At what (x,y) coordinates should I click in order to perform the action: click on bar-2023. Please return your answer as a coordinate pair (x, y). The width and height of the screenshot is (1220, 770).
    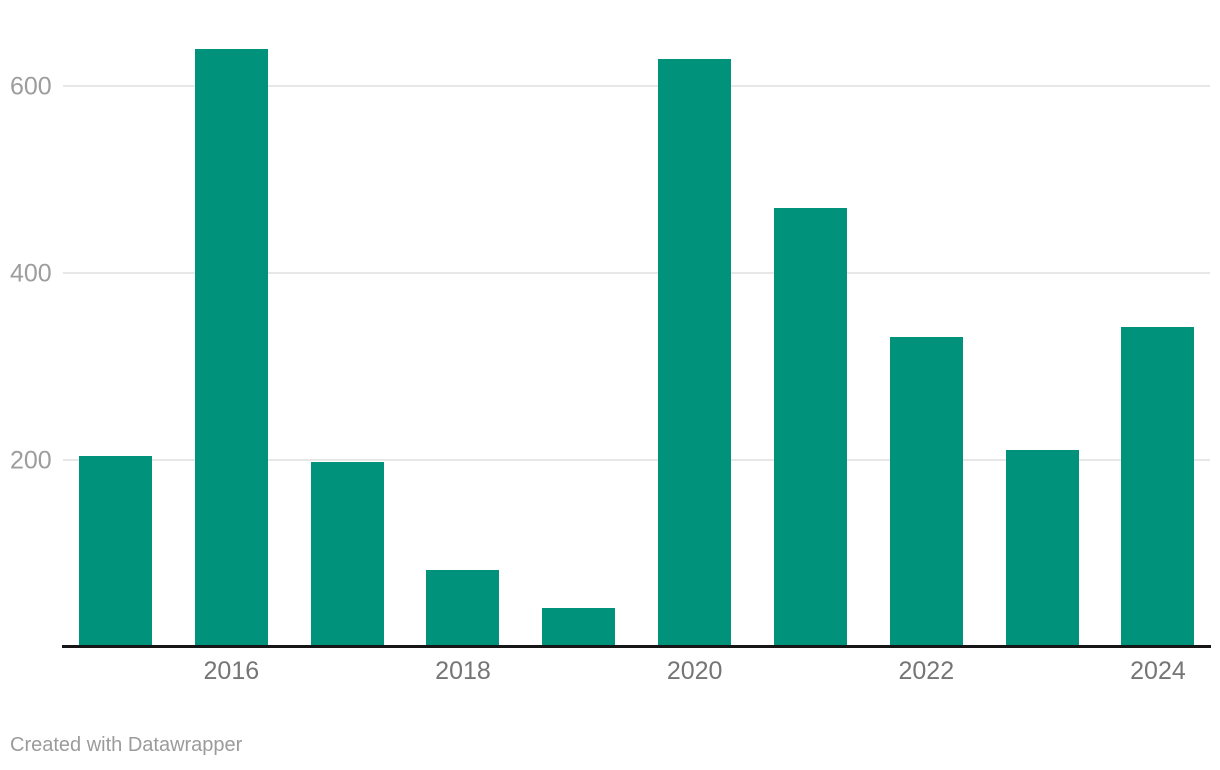
    Looking at the image, I should click on (1042, 548).